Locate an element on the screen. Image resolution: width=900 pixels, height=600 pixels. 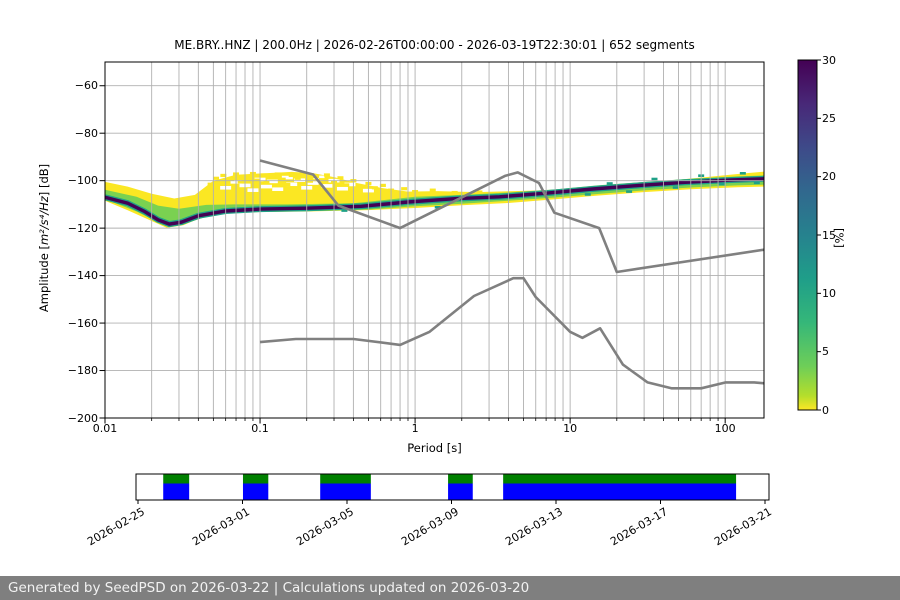
colorbar-tick-label: 10 is located at coordinates (829, 293).